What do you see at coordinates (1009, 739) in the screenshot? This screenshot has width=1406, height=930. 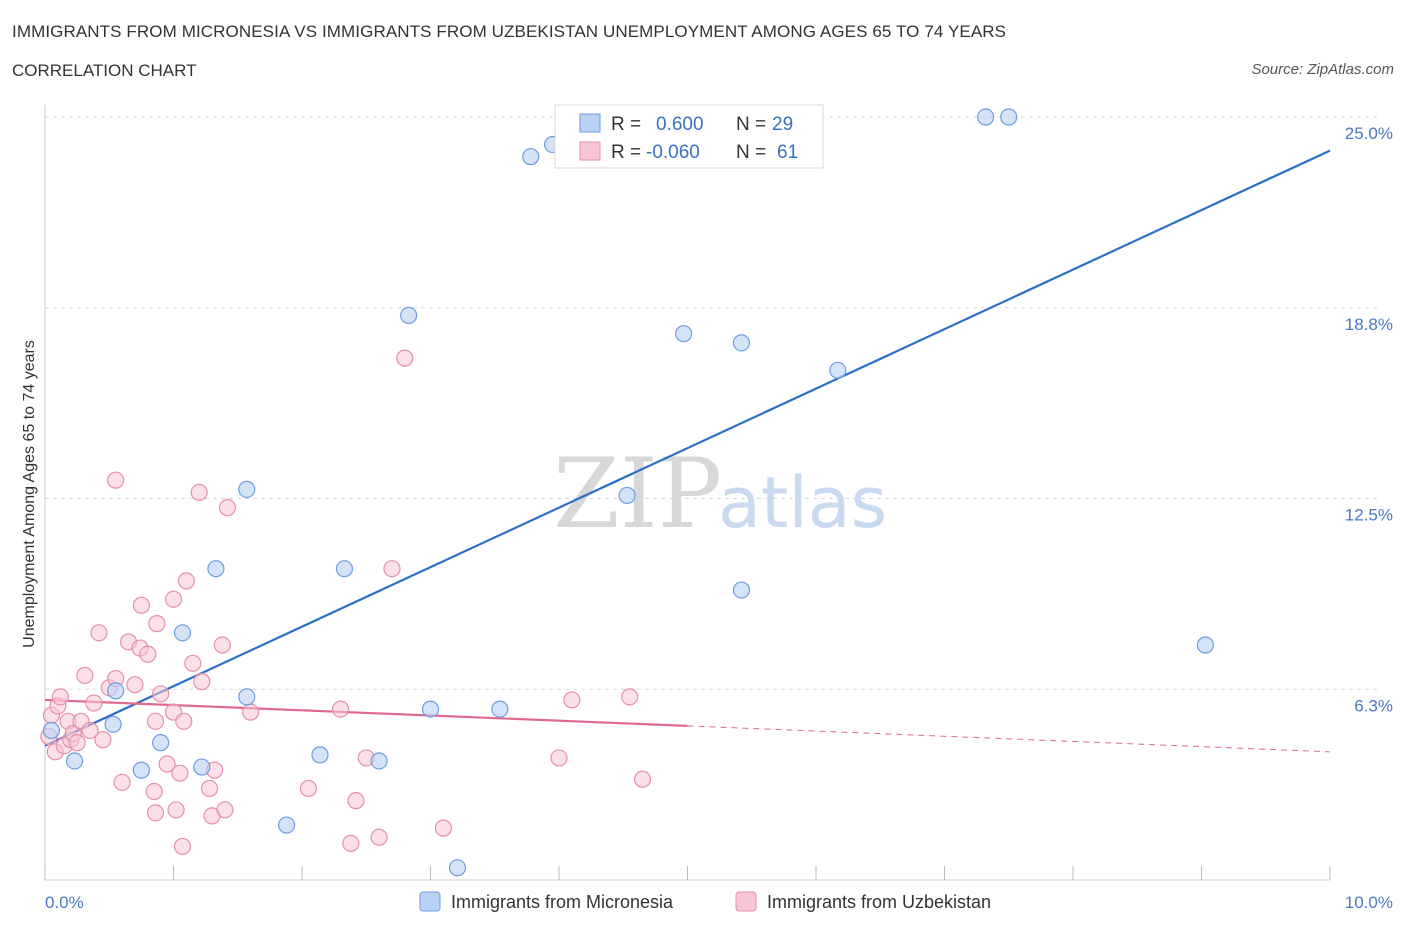 I see `uzbekistan-trend-extension` at bounding box center [1009, 739].